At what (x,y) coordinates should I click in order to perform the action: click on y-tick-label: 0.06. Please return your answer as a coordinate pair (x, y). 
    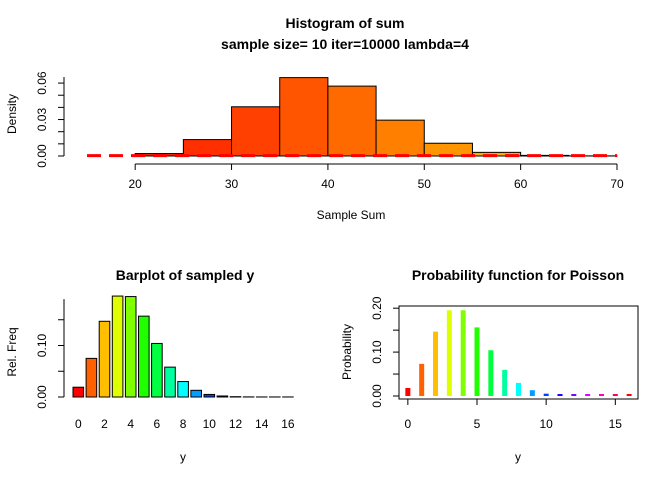
    Looking at the image, I should click on (42, 83).